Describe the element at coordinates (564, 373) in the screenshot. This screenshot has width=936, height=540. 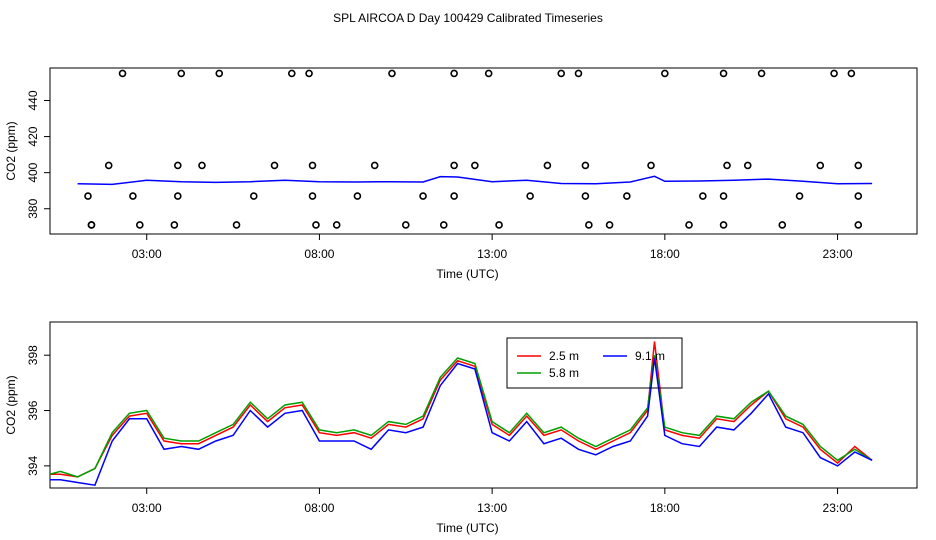
I see `legend-label: 5.8 m` at that location.